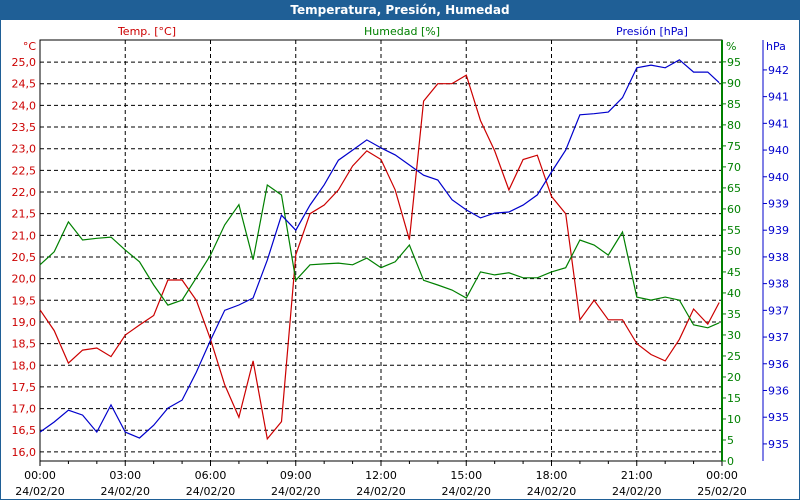  I want to click on humidity-tick-label: 35, so click(734, 314).